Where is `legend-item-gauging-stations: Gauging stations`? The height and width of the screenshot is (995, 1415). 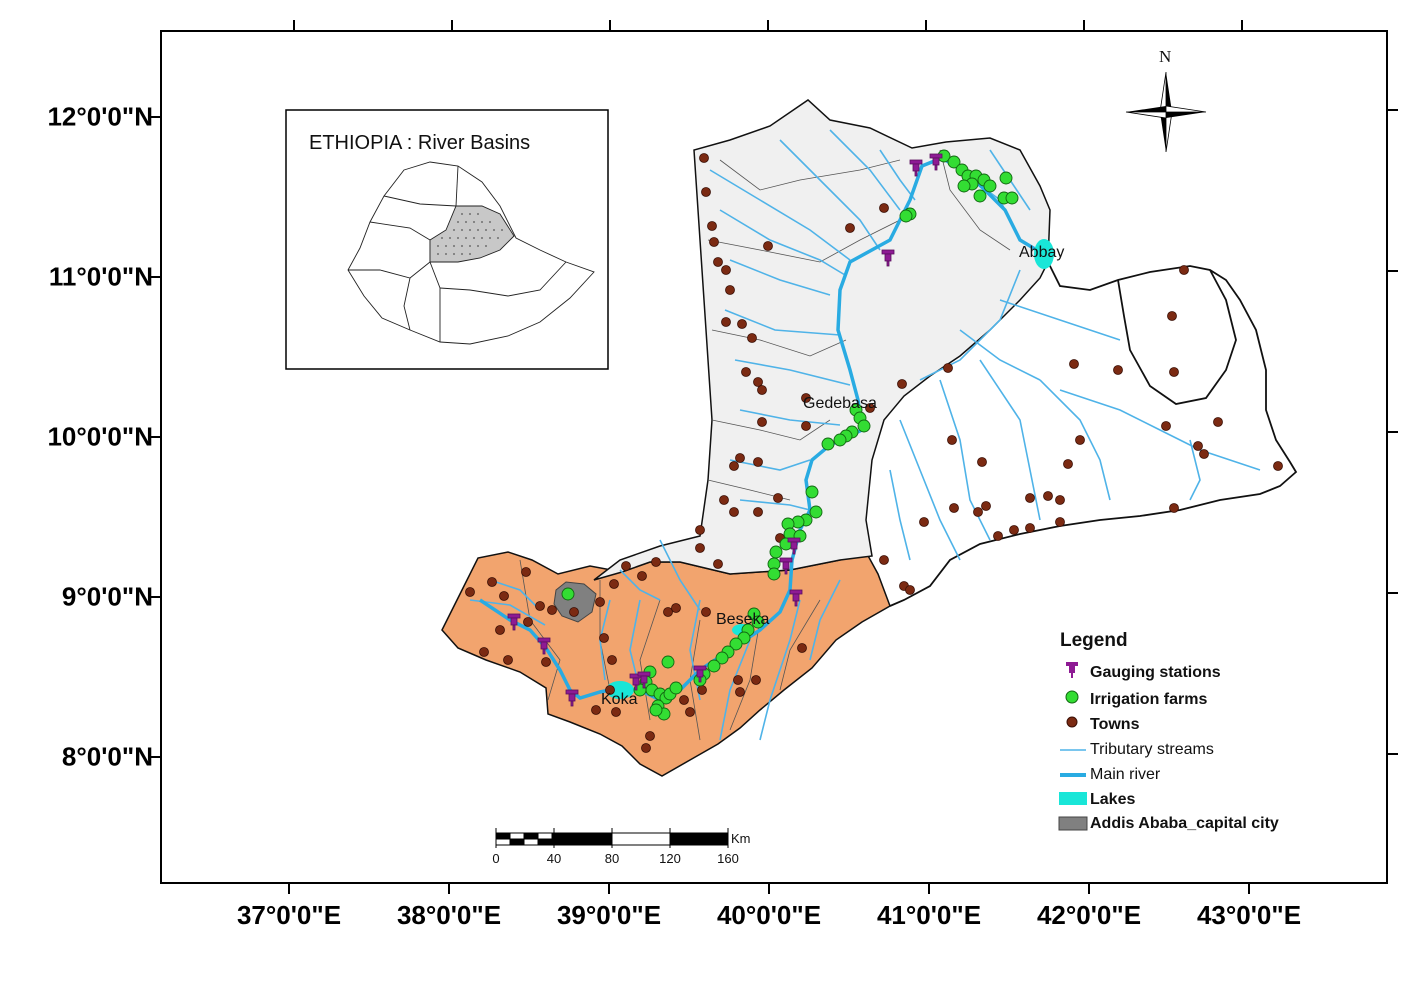 legend-item-gauging-stations: Gauging stations is located at coordinates (1155, 672).